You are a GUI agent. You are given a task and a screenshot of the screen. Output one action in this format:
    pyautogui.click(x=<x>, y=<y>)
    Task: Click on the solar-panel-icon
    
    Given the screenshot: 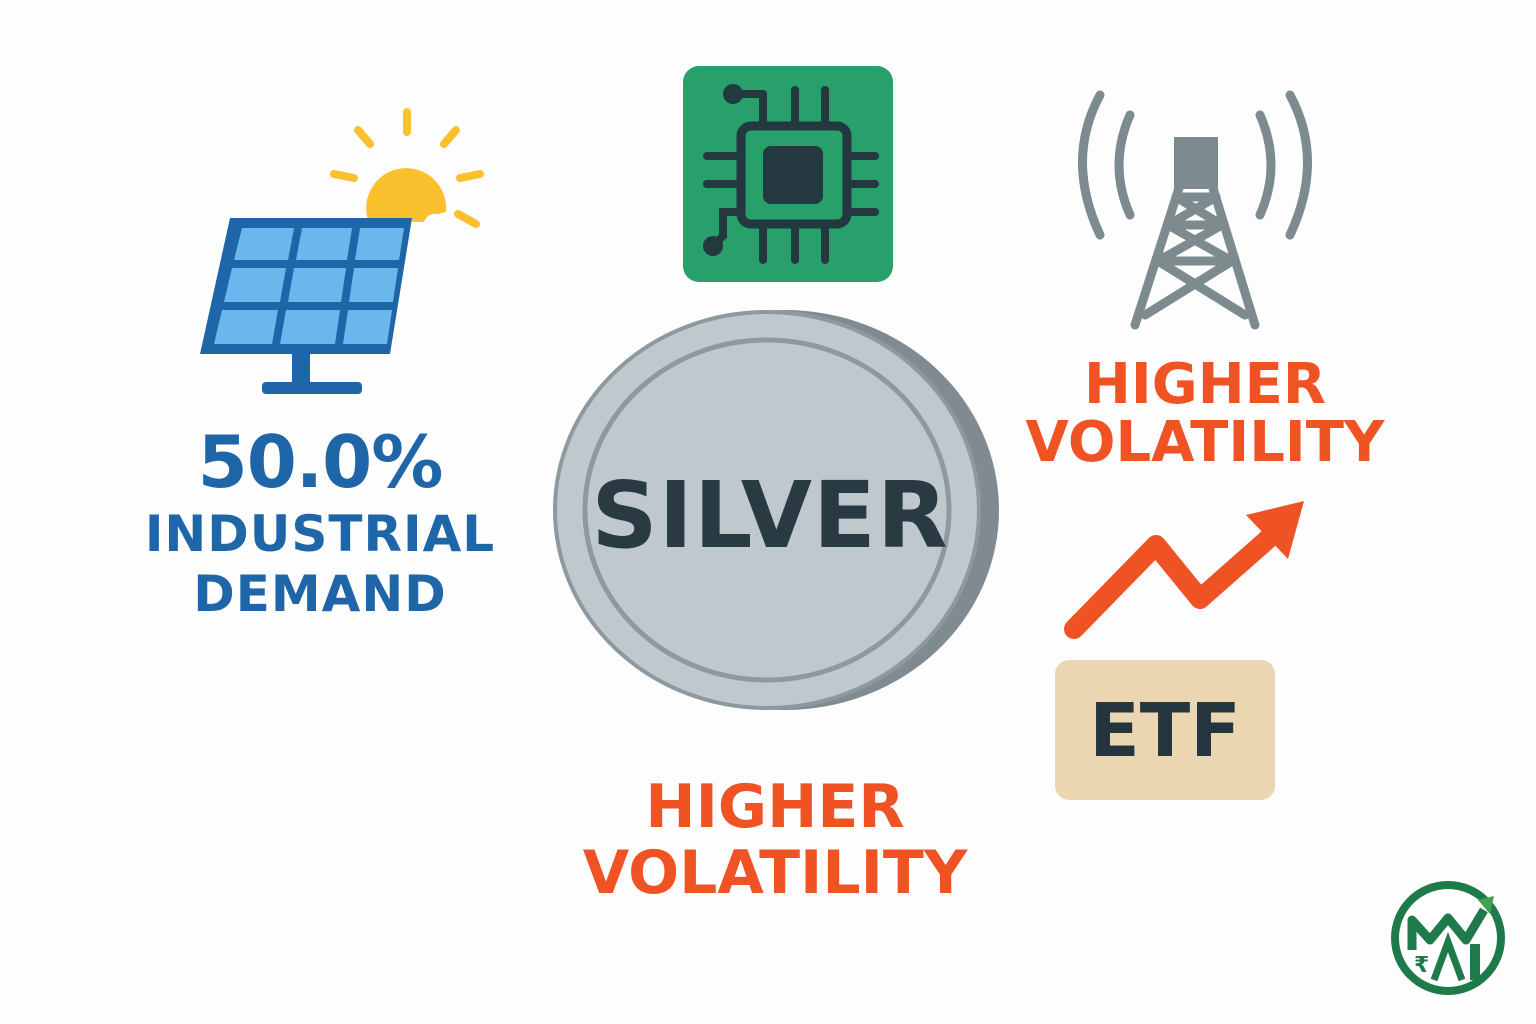 What is the action you would take?
    pyautogui.click(x=306, y=306)
    